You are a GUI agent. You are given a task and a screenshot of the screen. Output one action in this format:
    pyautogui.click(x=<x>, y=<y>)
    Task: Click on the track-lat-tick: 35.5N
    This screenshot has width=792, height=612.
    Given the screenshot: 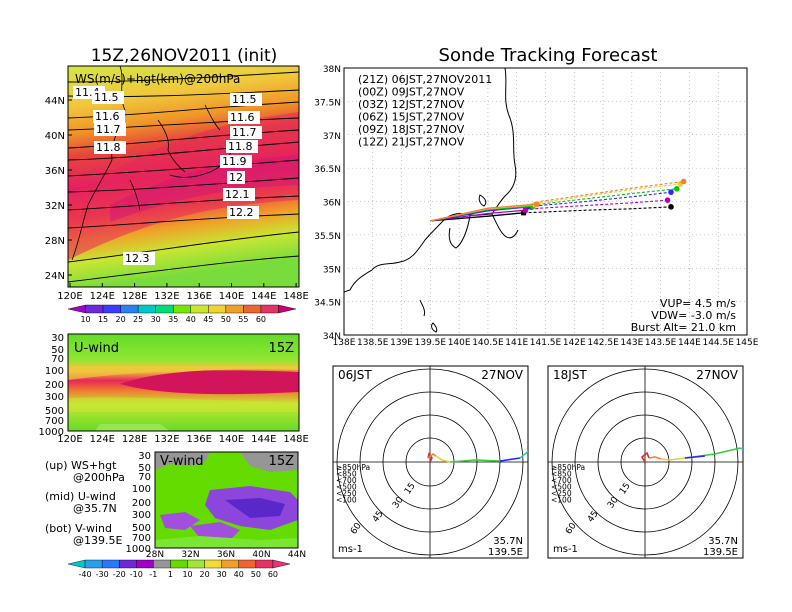 What is the action you would take?
    pyautogui.click(x=327, y=237)
    